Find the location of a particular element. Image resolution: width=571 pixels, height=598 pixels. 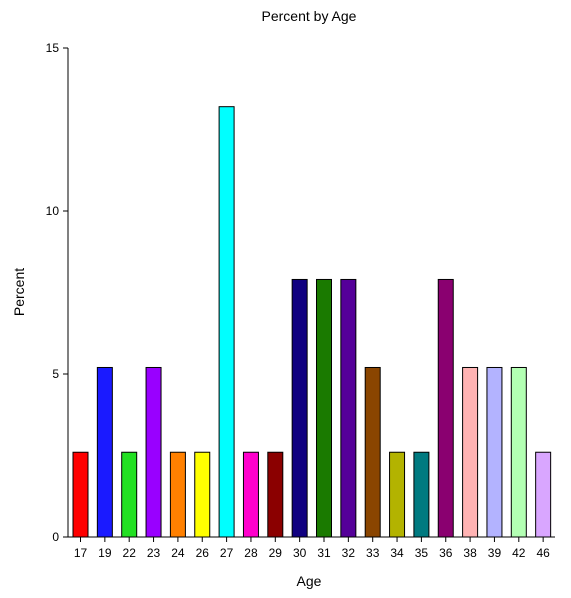

x-tick-label: 35 is located at coordinates (422, 553).